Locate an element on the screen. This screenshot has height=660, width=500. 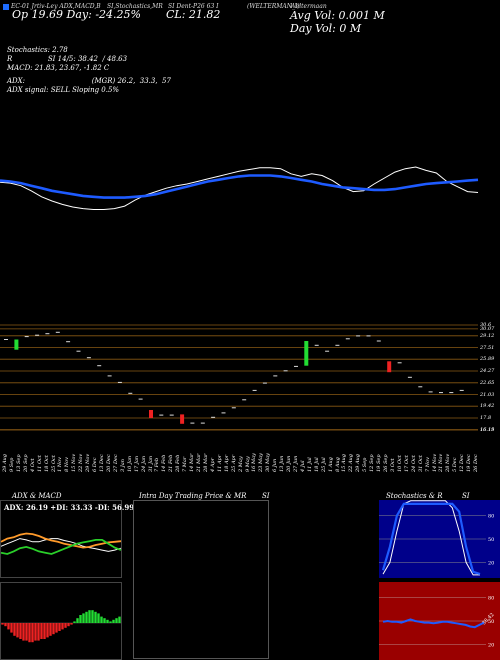
header-title: (WELTERMAN_I) is located at coordinates (273, 6).